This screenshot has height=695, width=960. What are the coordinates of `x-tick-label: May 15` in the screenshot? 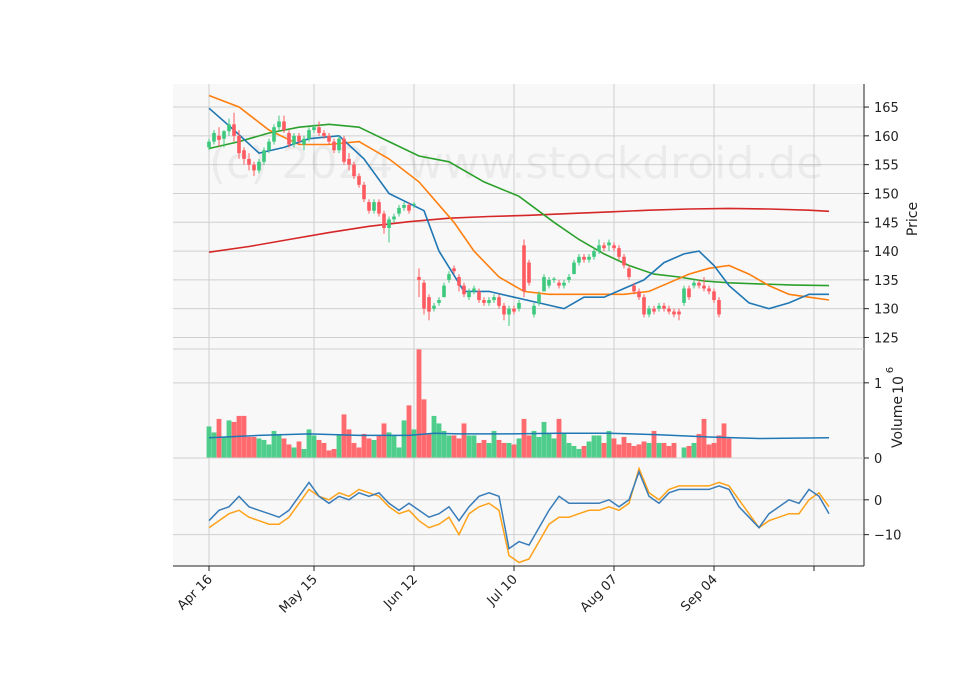 It's located at (299, 594).